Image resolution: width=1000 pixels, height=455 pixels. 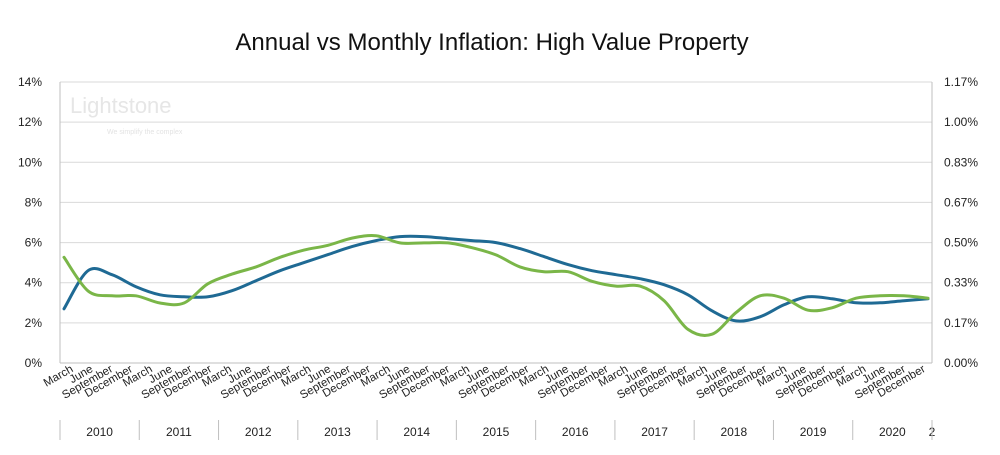 I want to click on right-tick-label: 0.83%, so click(x=961, y=162).